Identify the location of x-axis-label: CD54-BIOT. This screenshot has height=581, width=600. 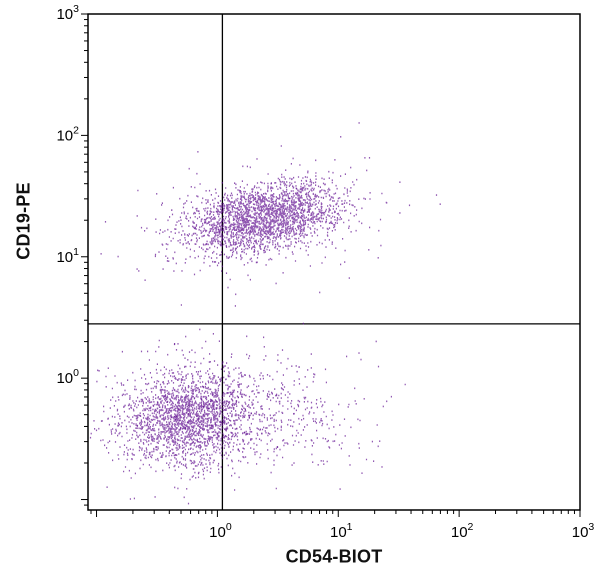
(334, 556).